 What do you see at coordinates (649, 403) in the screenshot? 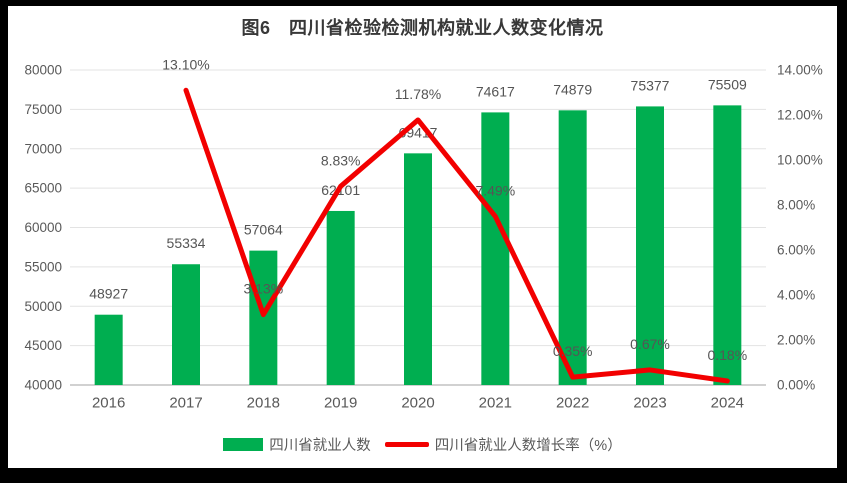
I see `x-axis-tick-2023: 2023` at bounding box center [649, 403].